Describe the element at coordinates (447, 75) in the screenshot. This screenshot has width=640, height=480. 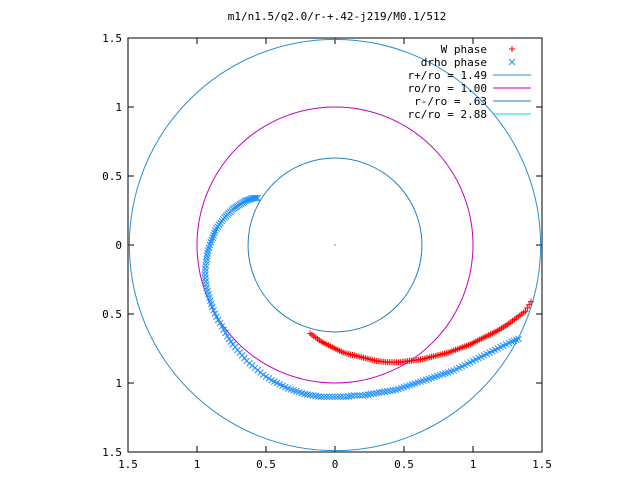
I see `legend-label: r+/ro = 1.49` at that location.